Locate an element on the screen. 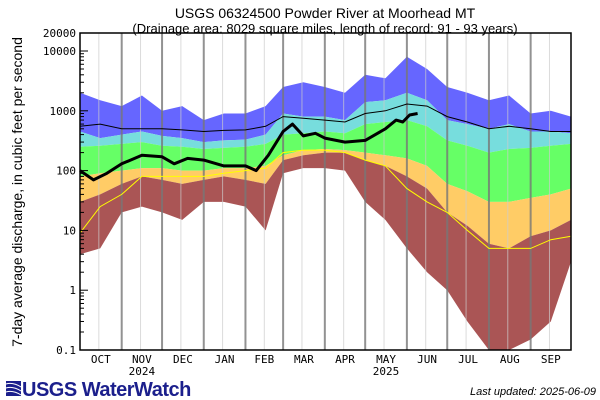 The image size is (600, 400). x-year-label: 2024 is located at coordinates (142, 371).